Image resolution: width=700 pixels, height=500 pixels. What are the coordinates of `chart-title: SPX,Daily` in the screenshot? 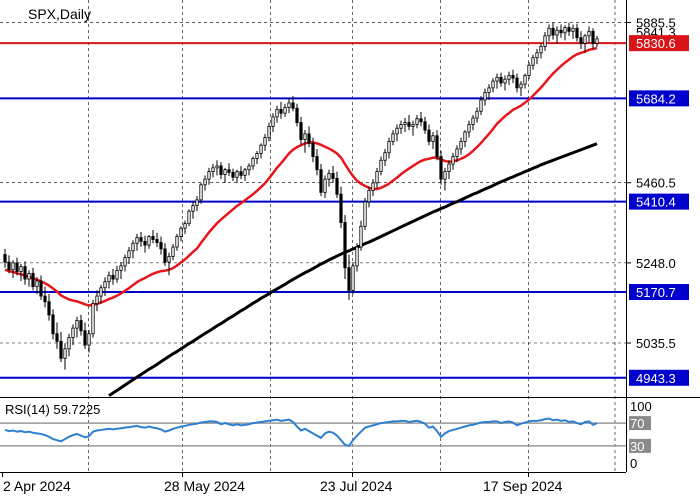 It's located at (59, 14).